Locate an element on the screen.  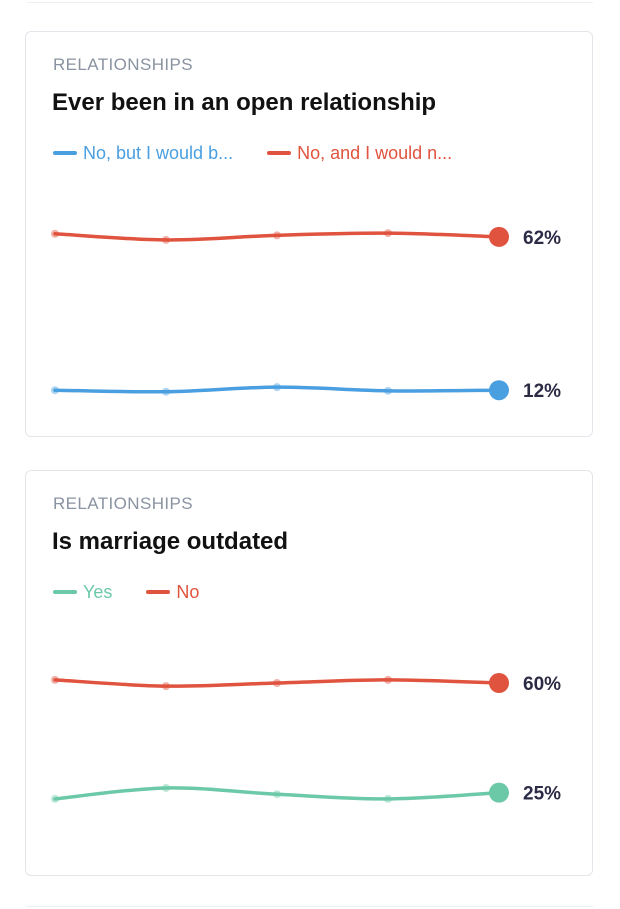
value-label: 25% is located at coordinates (542, 794).